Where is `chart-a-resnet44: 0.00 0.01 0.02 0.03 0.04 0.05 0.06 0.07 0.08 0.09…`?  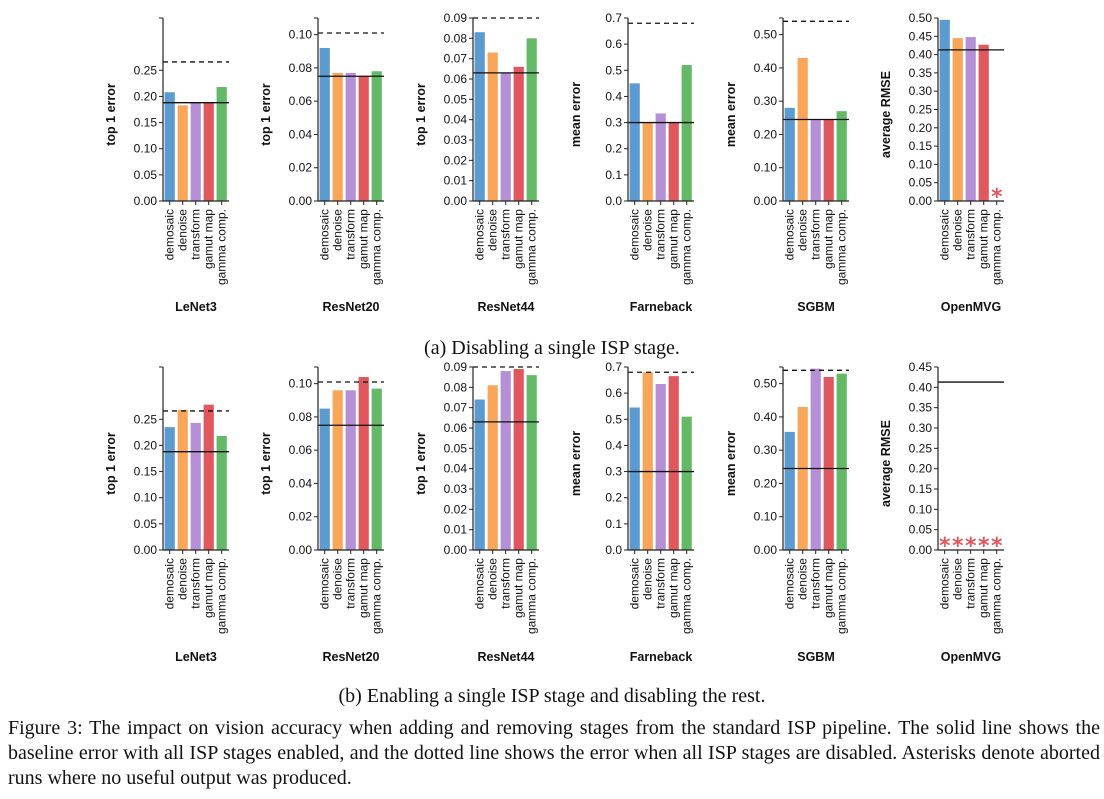
chart-a-resnet44: 0.00 0.01 0.02 0.03 0.04 0.05 0.06 0.07 0.08 0.09… is located at coordinates (476, 162).